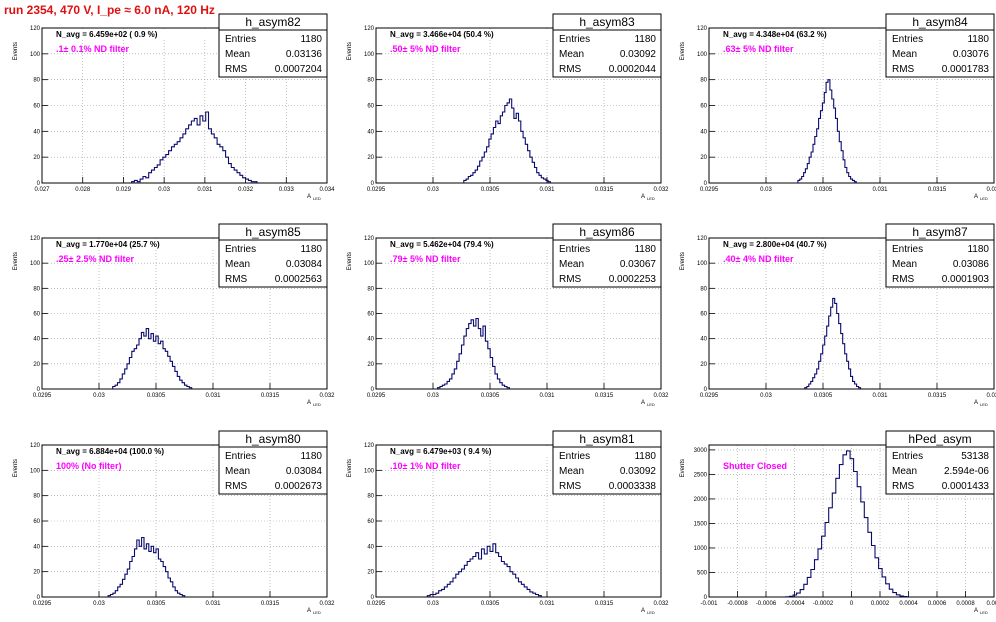  I want to click on histogram-hPed_asym, so click(846, 524).